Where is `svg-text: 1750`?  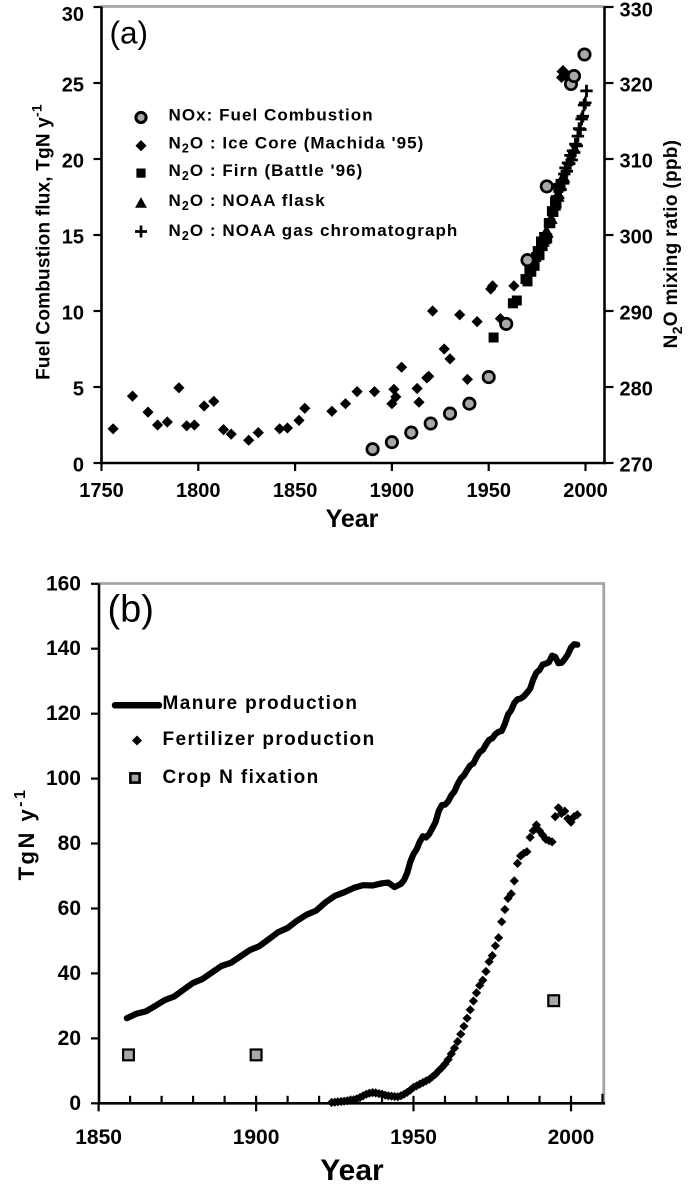
svg-text: 1750 is located at coordinates (101, 491).